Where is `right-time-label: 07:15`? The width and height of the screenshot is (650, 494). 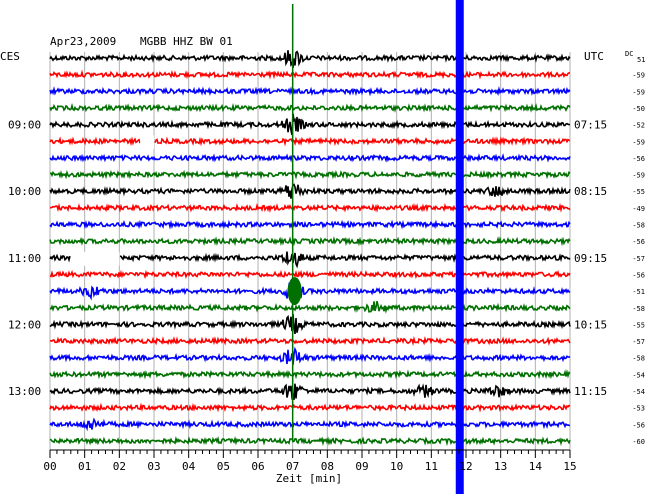
right-time-label: 07:15 is located at coordinates (590, 125).